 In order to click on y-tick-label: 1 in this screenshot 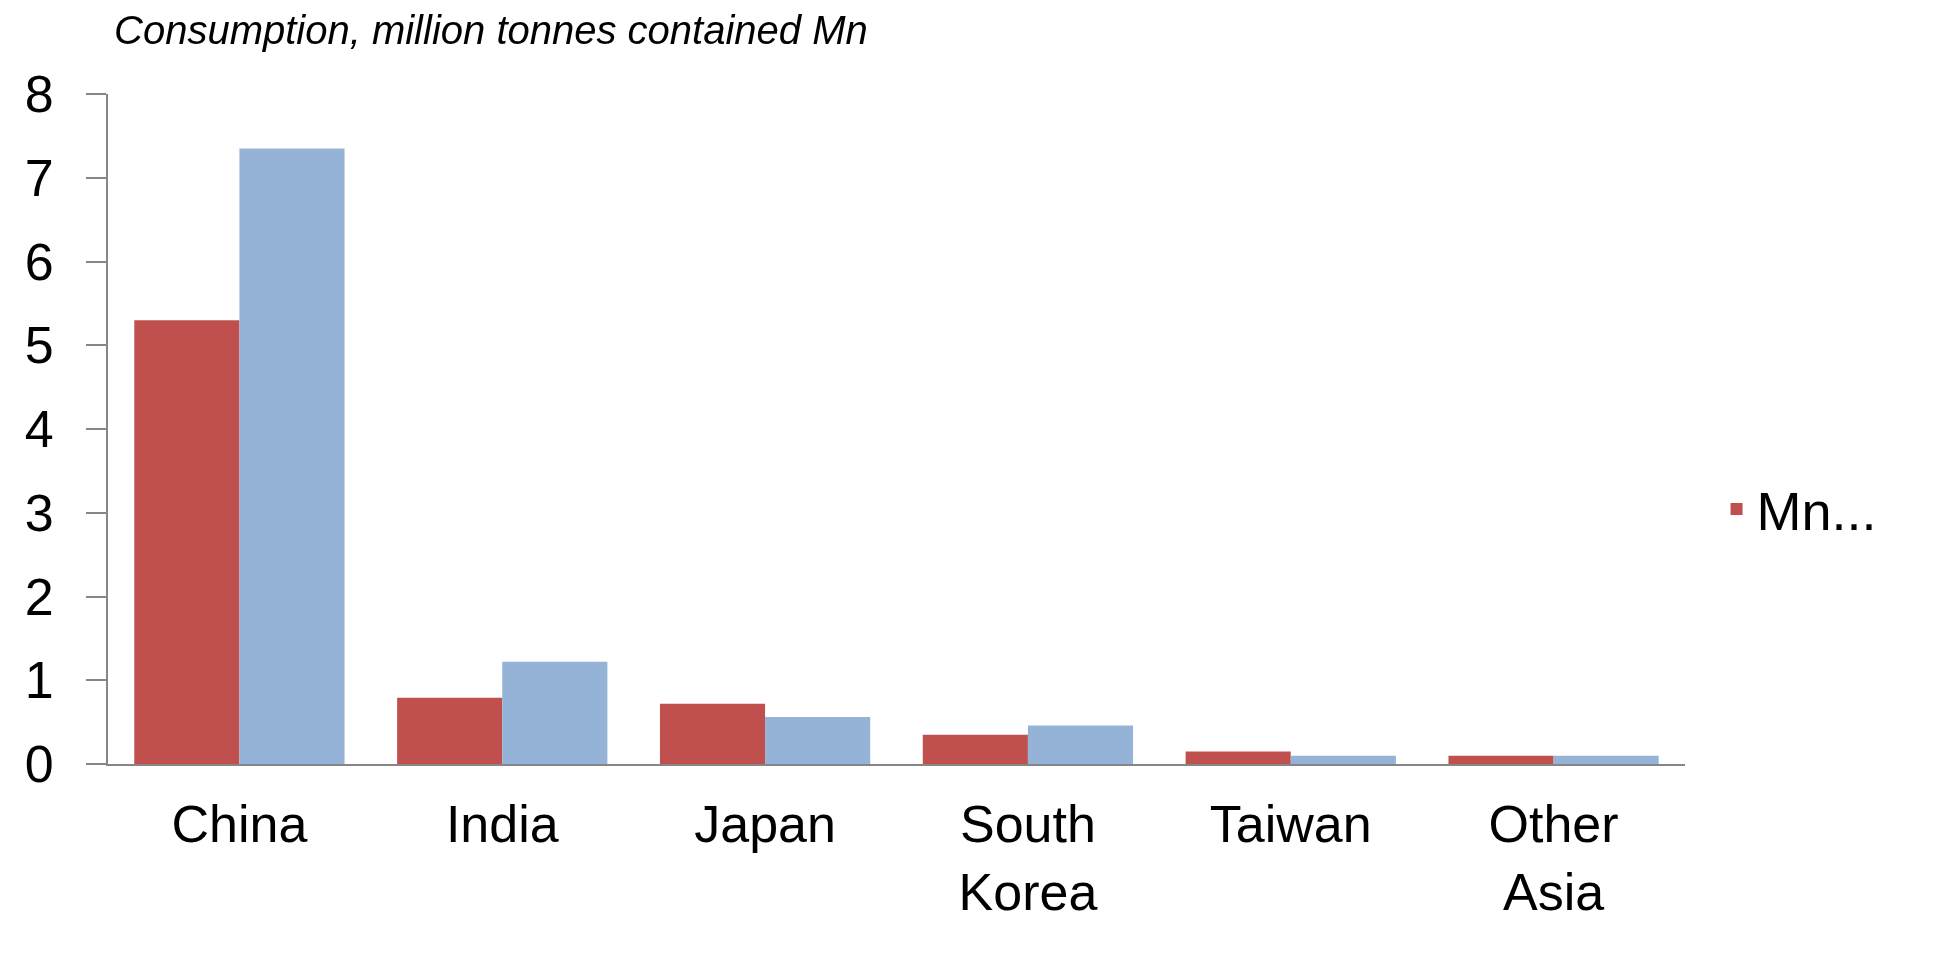, I will do `click(39, 680)`.